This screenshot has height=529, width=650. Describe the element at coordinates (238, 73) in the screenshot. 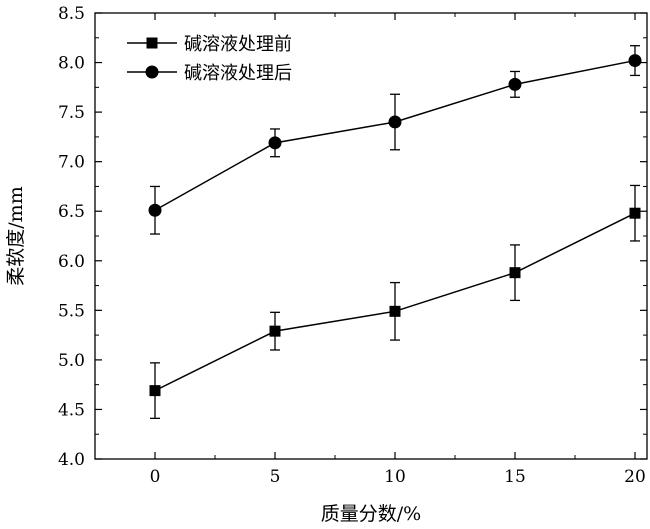

I see `legend-label: 碱溶液处理后` at that location.